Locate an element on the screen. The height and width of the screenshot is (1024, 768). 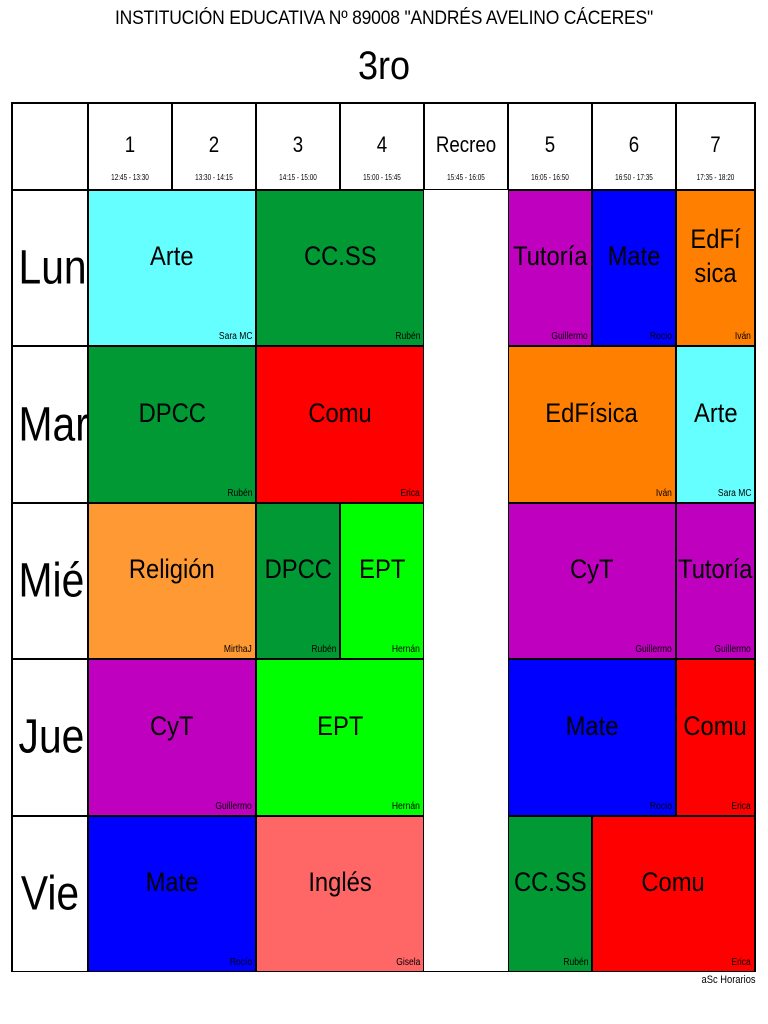
day-label: Mié is located at coordinates (51, 581).